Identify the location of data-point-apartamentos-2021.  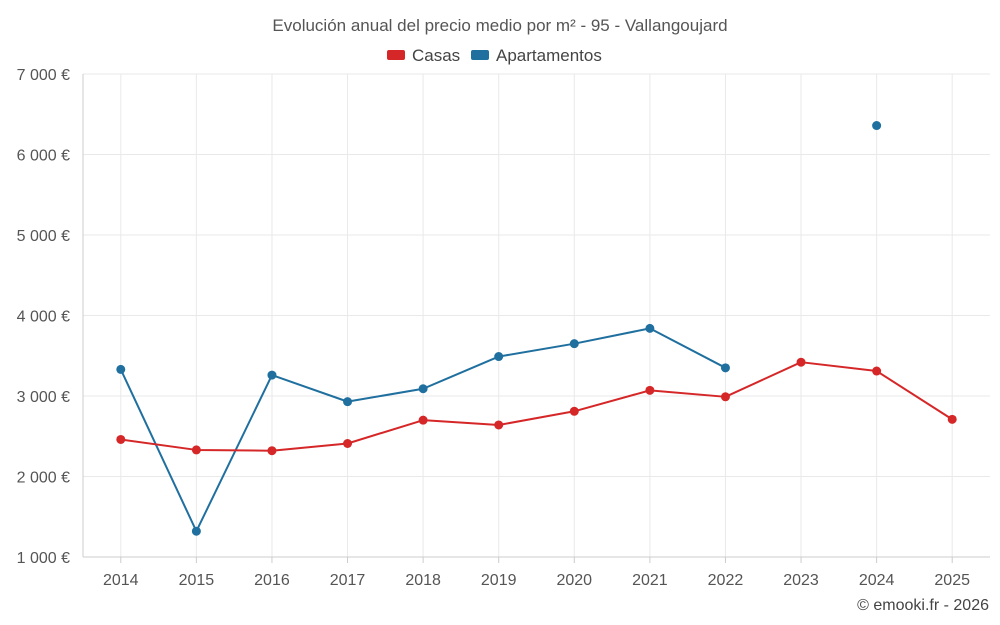
(650, 328).